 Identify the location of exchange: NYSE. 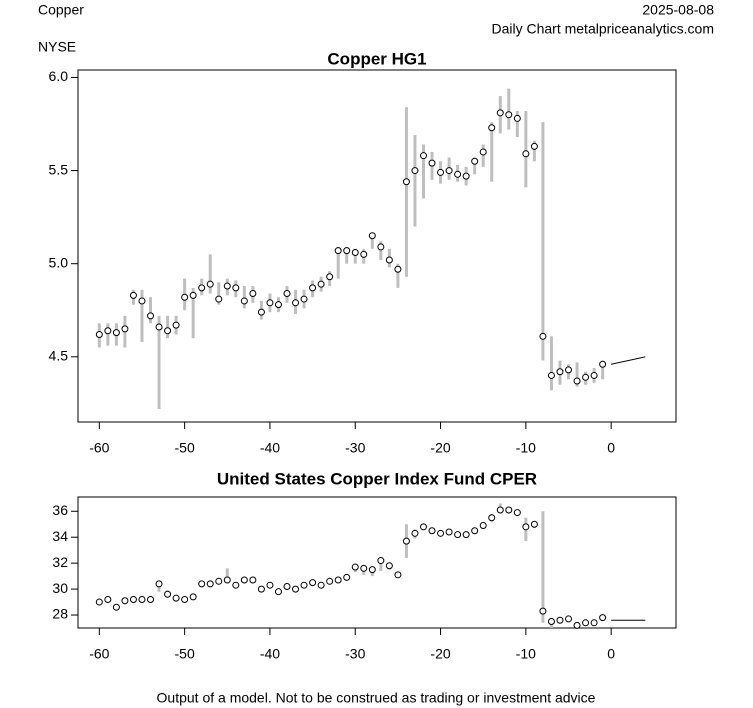
(57, 47).